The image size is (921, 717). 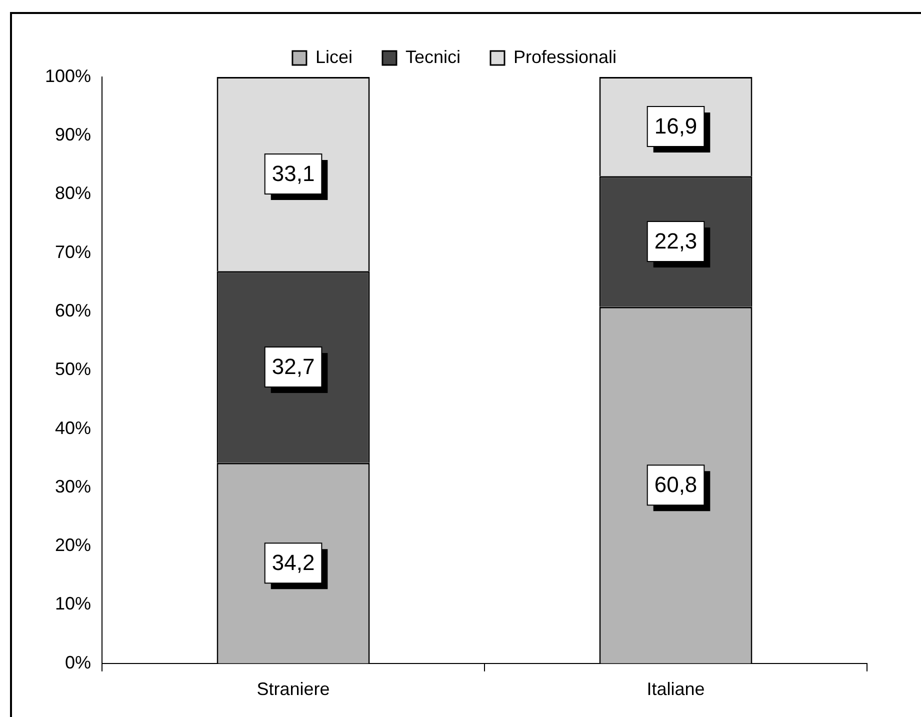 What do you see at coordinates (73, 545) in the screenshot?
I see `y-tick-label: 20%` at bounding box center [73, 545].